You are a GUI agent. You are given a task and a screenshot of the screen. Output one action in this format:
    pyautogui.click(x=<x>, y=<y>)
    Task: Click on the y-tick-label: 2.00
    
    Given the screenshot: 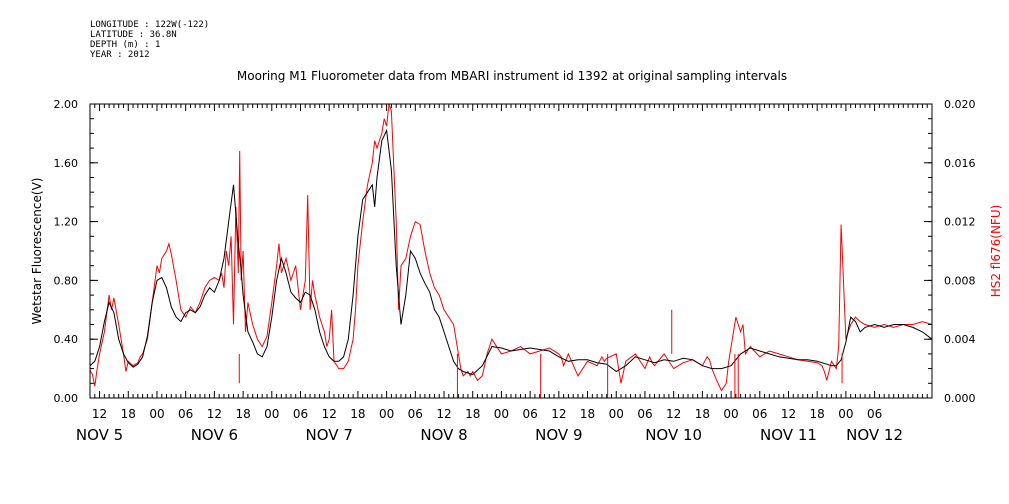 What is the action you would take?
    pyautogui.click(x=66, y=104)
    